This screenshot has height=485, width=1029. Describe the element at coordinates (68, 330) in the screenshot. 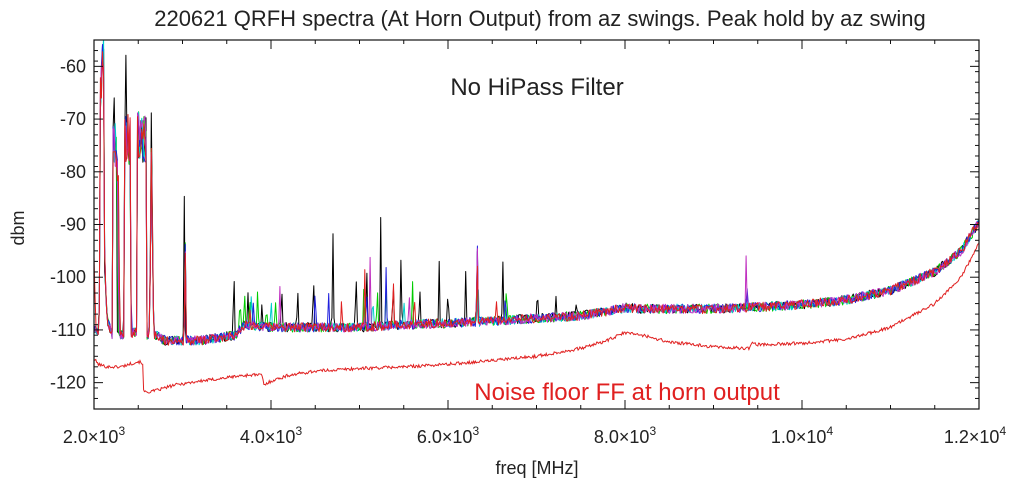

I see `y-tick-label: -110` at that location.